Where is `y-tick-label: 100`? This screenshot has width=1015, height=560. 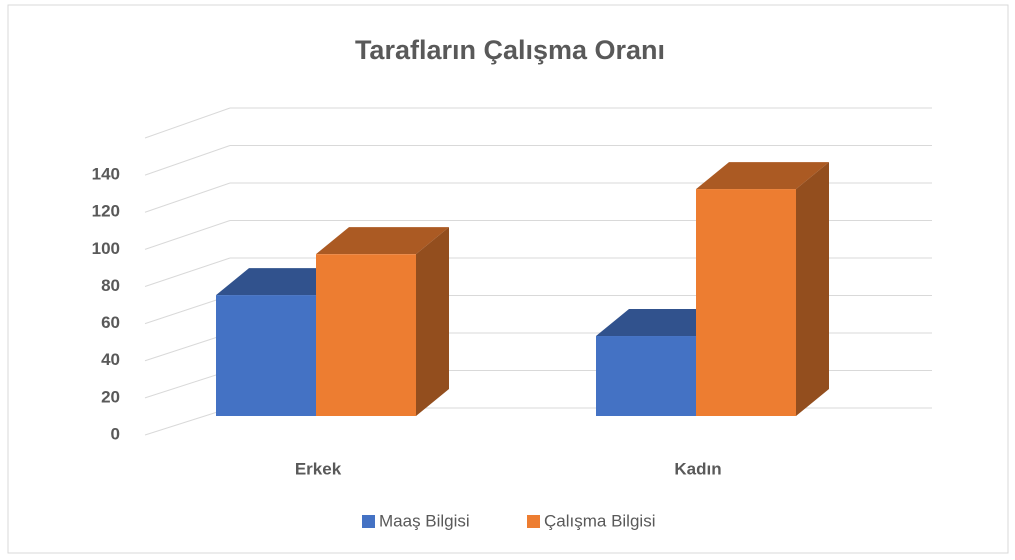 y-tick-label: 100 is located at coordinates (106, 248).